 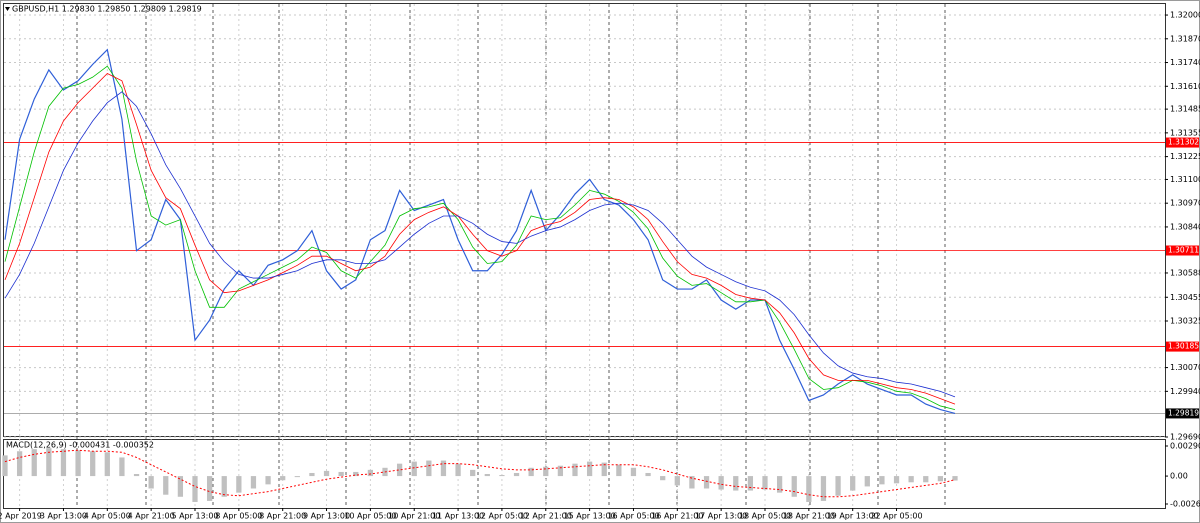 I want to click on x-tick-label: 18 Apr 21:00, so click(x=809, y=516).